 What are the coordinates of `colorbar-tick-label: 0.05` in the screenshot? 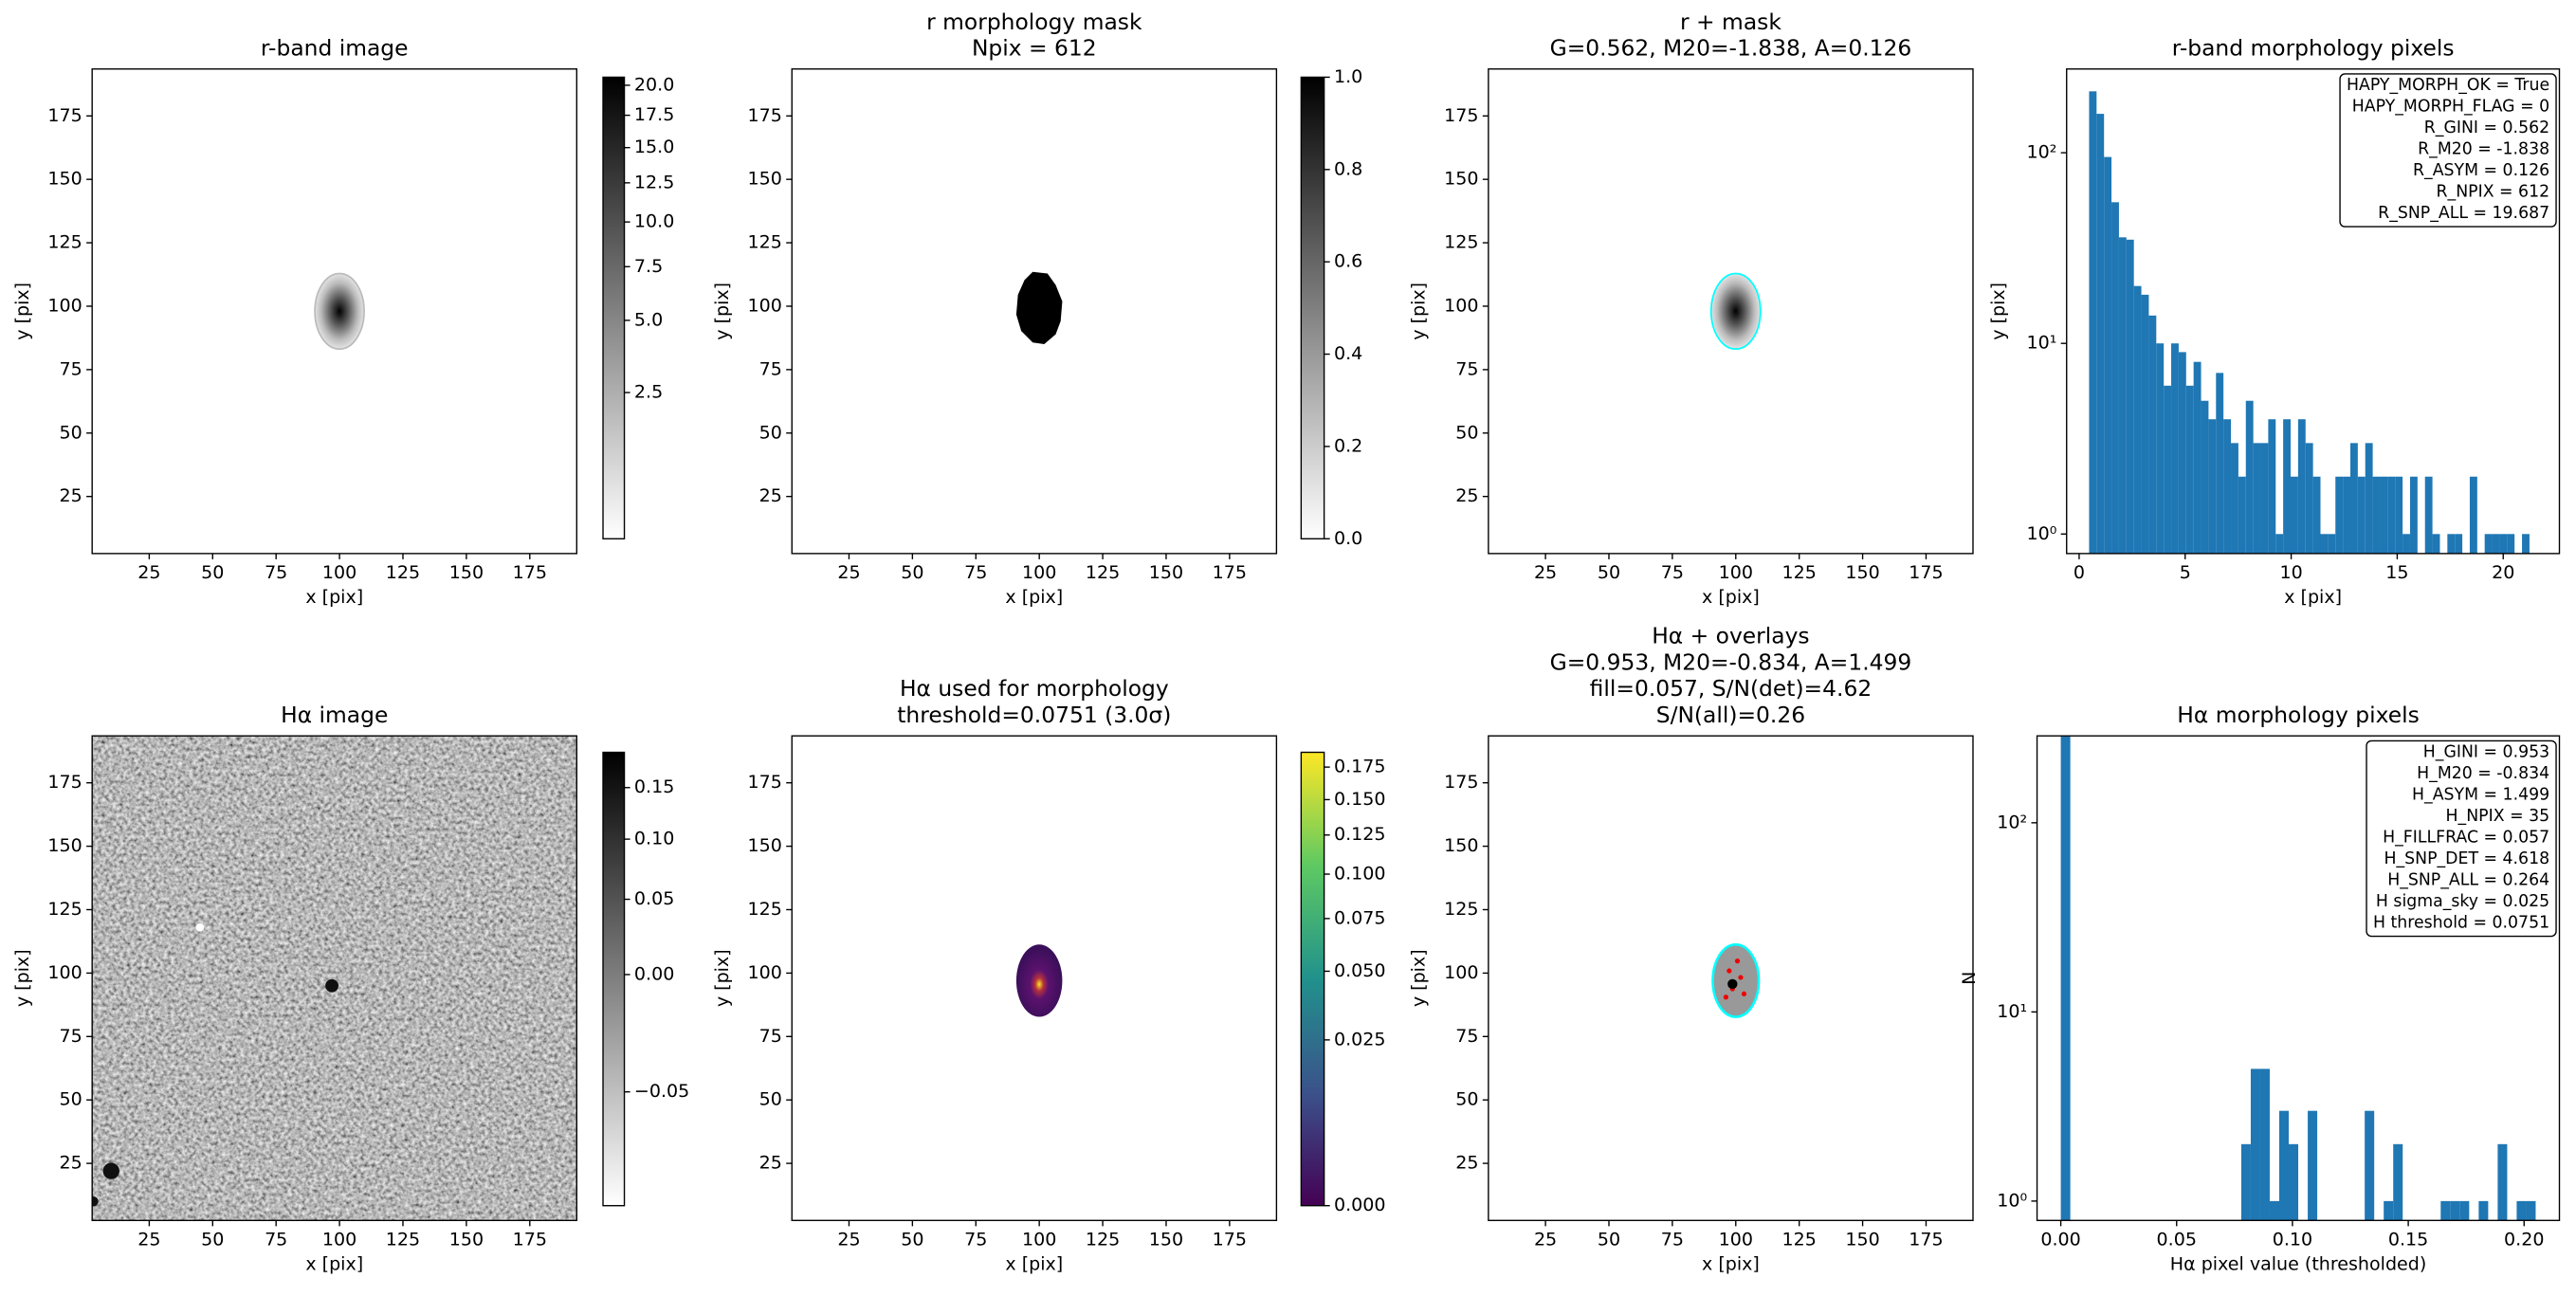 It's located at (654, 898).